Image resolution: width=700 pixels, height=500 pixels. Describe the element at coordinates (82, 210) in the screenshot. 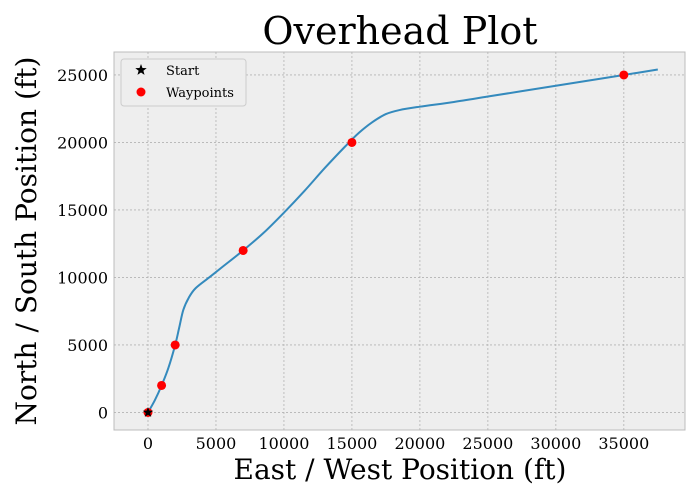

I see `y-tick-label: 15000` at that location.